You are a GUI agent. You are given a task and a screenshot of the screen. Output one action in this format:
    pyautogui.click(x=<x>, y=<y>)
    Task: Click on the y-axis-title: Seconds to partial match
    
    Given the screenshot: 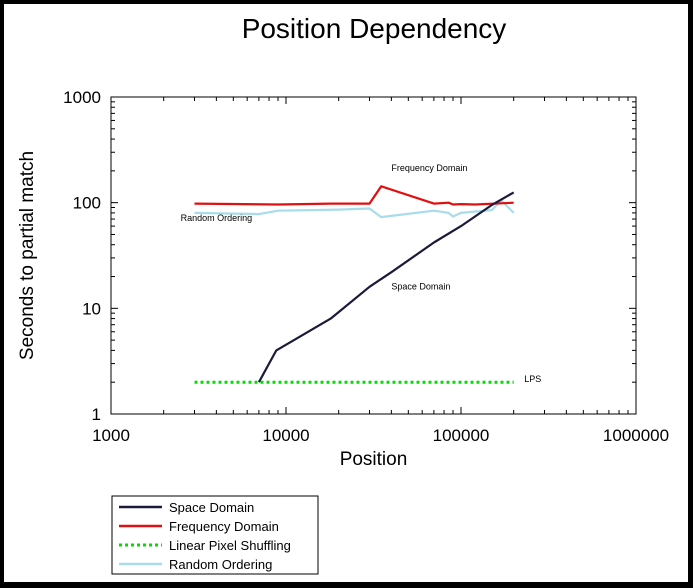 What is the action you would take?
    pyautogui.click(x=27, y=255)
    